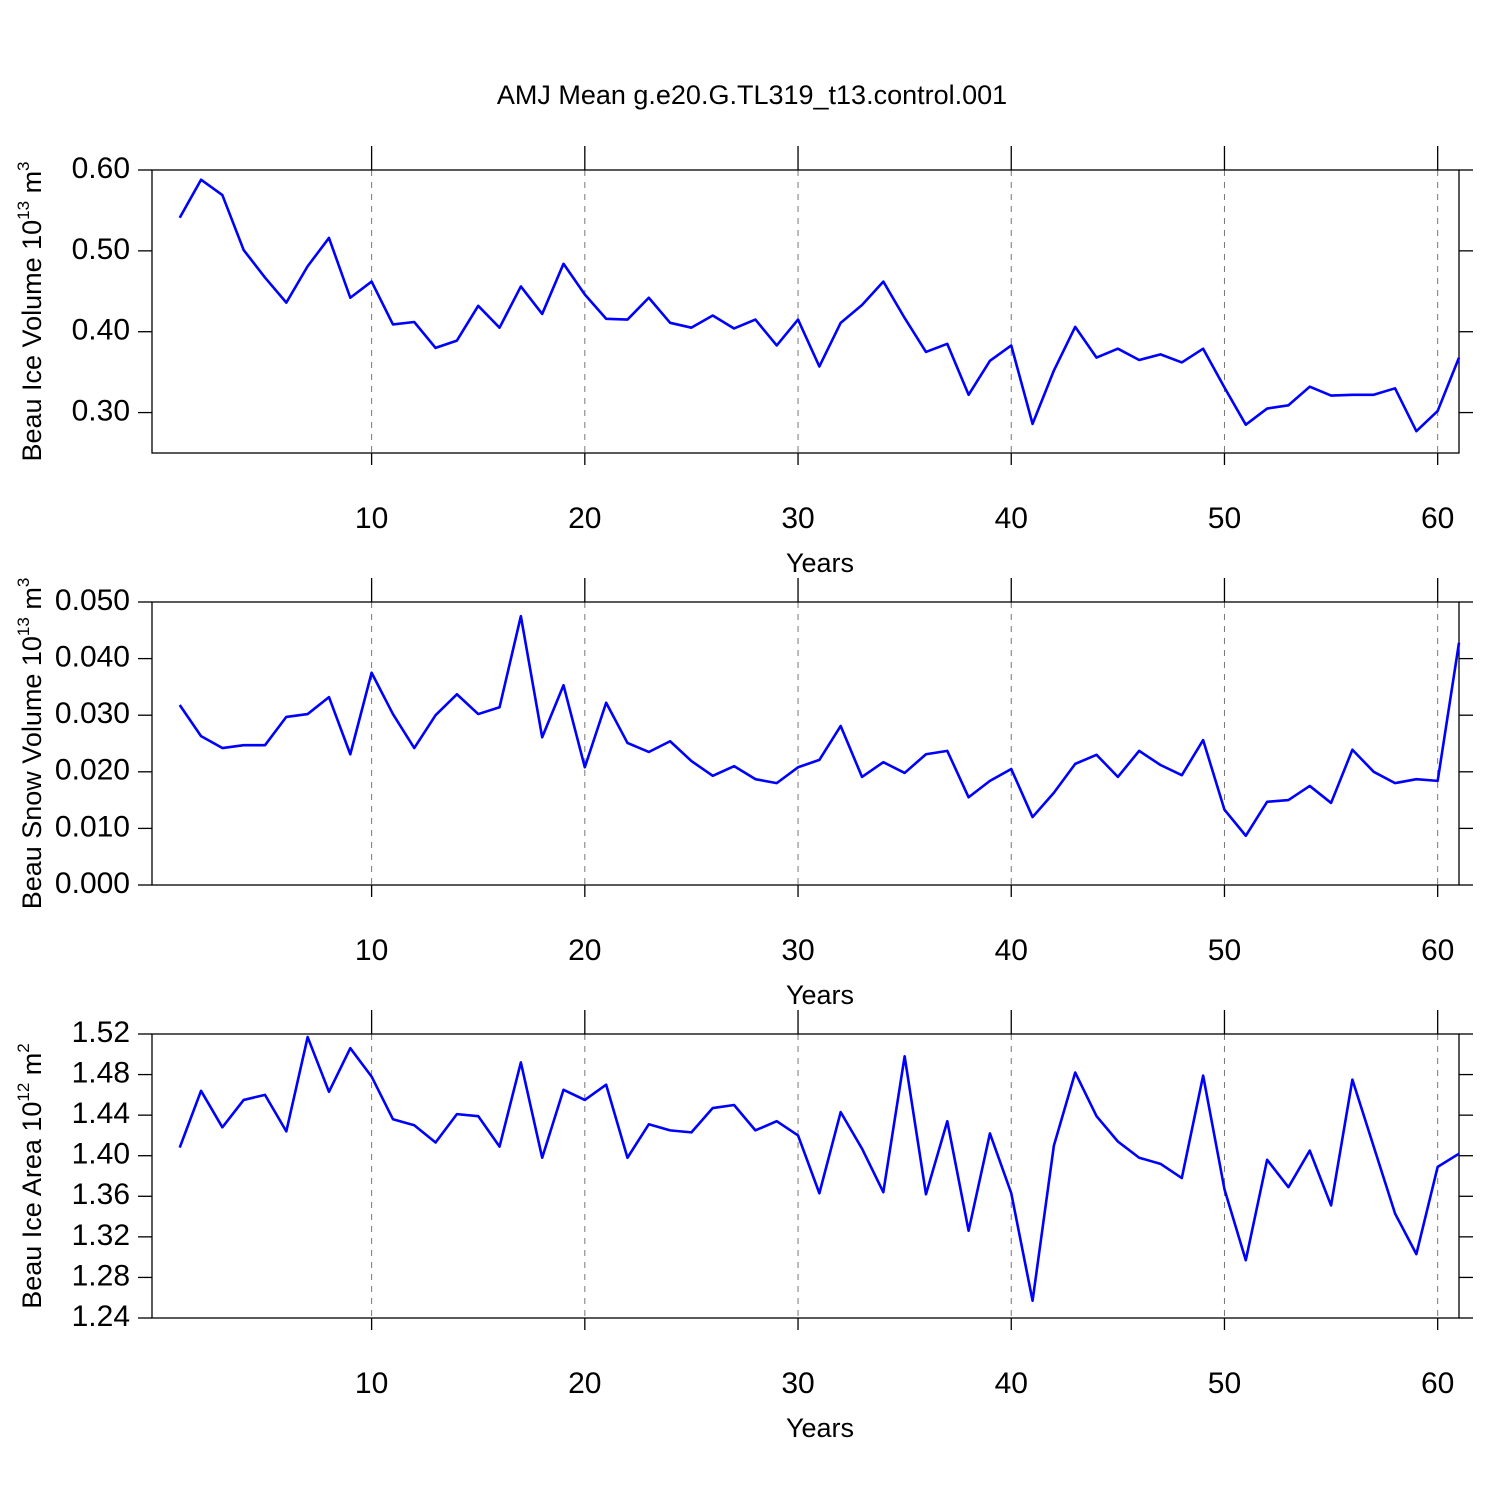 The image size is (1500, 1500). What do you see at coordinates (101, 1235) in the screenshot?
I see `y-tick-label: 1.32` at bounding box center [101, 1235].